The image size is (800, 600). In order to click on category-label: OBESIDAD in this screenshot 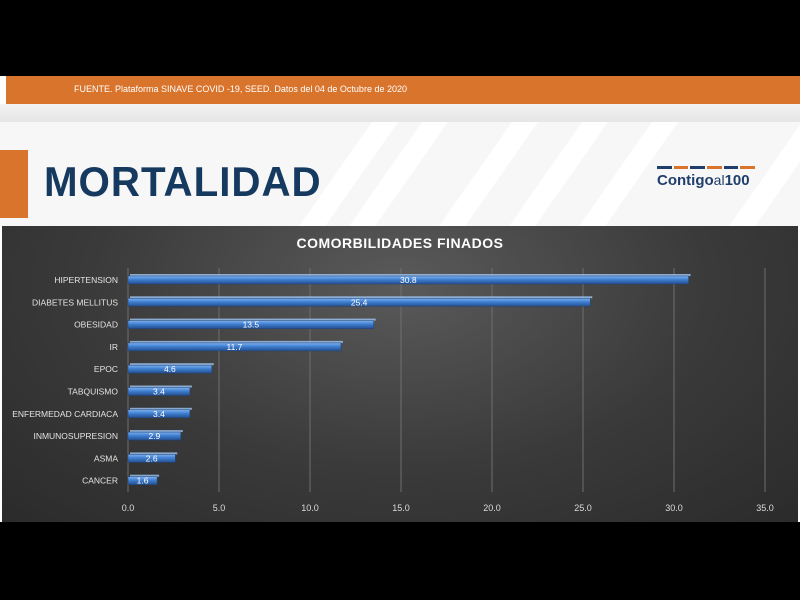, I will do `click(96, 325)`.